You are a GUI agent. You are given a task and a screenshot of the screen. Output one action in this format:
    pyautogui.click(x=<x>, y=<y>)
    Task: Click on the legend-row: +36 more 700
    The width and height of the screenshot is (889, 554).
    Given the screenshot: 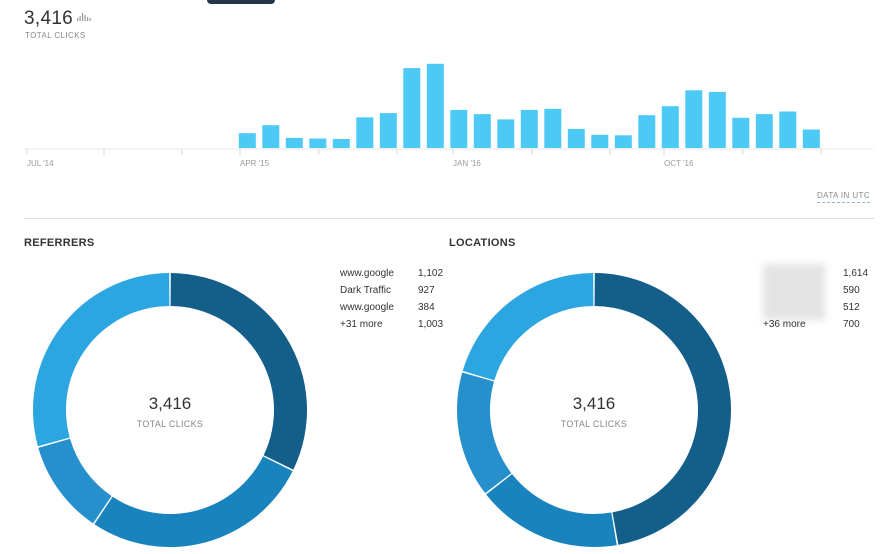 What is the action you would take?
    pyautogui.click(x=818, y=327)
    